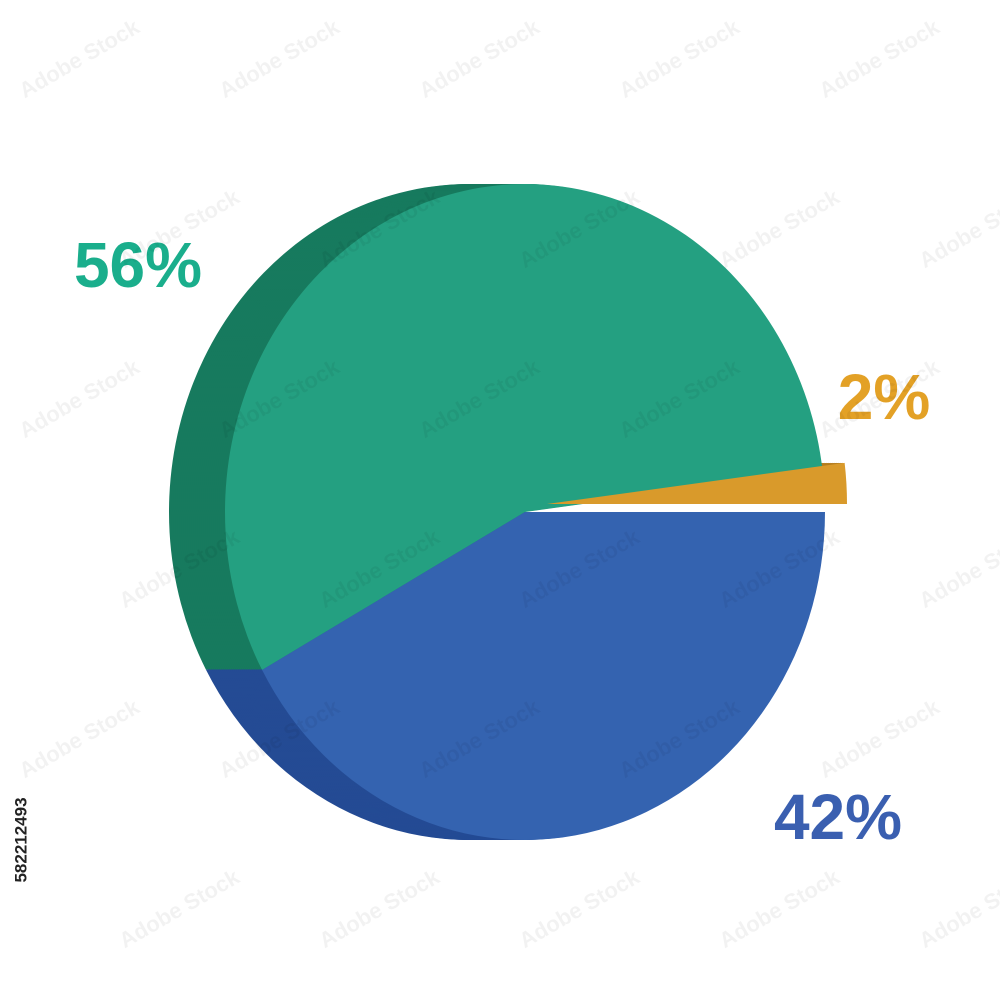 This screenshot has height=1000, width=1000. I want to click on pie-slice, so click(697, 483).